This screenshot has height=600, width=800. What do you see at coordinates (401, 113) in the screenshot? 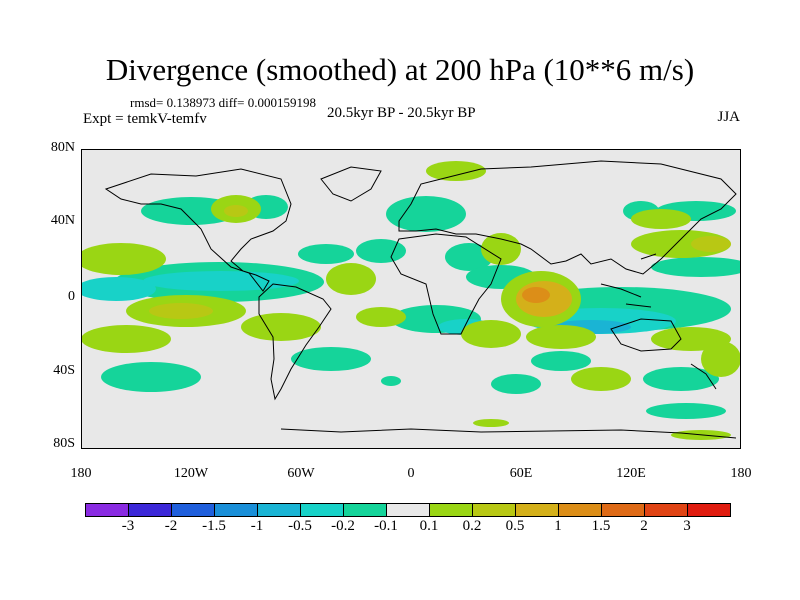
I see `period-label: 20.5kyr BP - 20.5kyr BP` at bounding box center [401, 113].